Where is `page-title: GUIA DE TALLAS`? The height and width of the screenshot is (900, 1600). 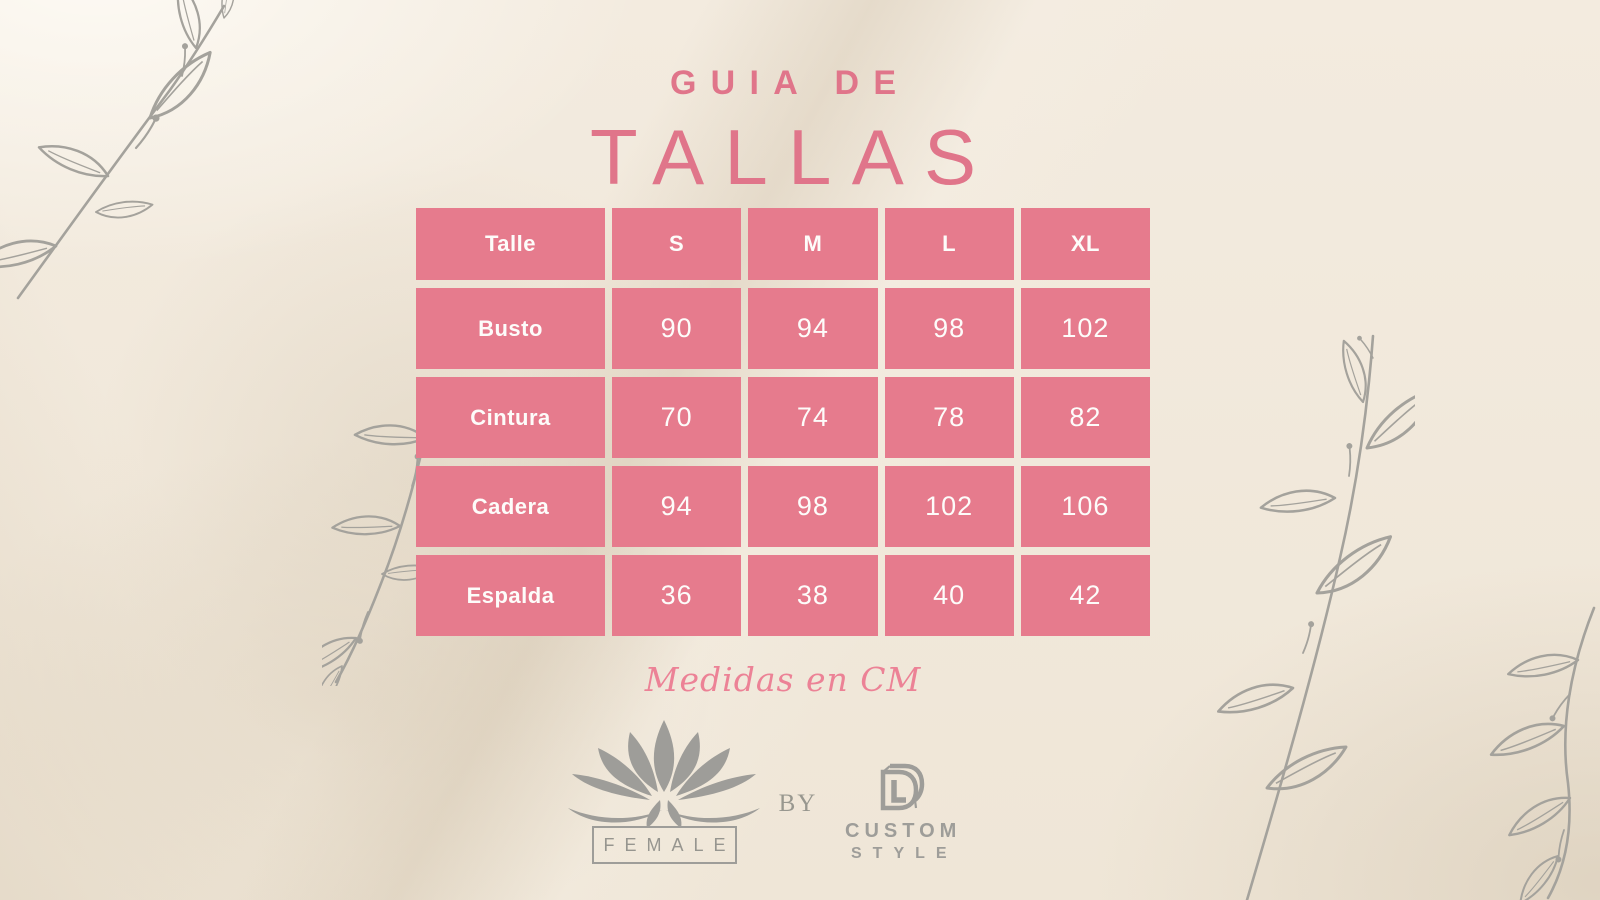
page-title: GUIA DE TALLAS is located at coordinates (783, 133).